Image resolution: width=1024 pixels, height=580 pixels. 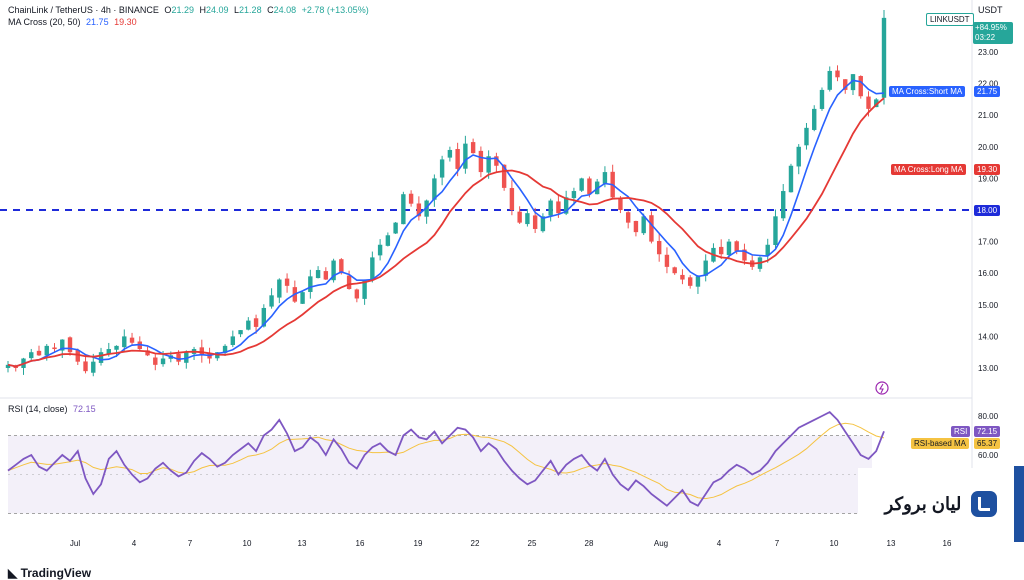 What do you see at coordinates (285, 10) in the screenshot?
I see `close-value: 24.08` at bounding box center [285, 10].